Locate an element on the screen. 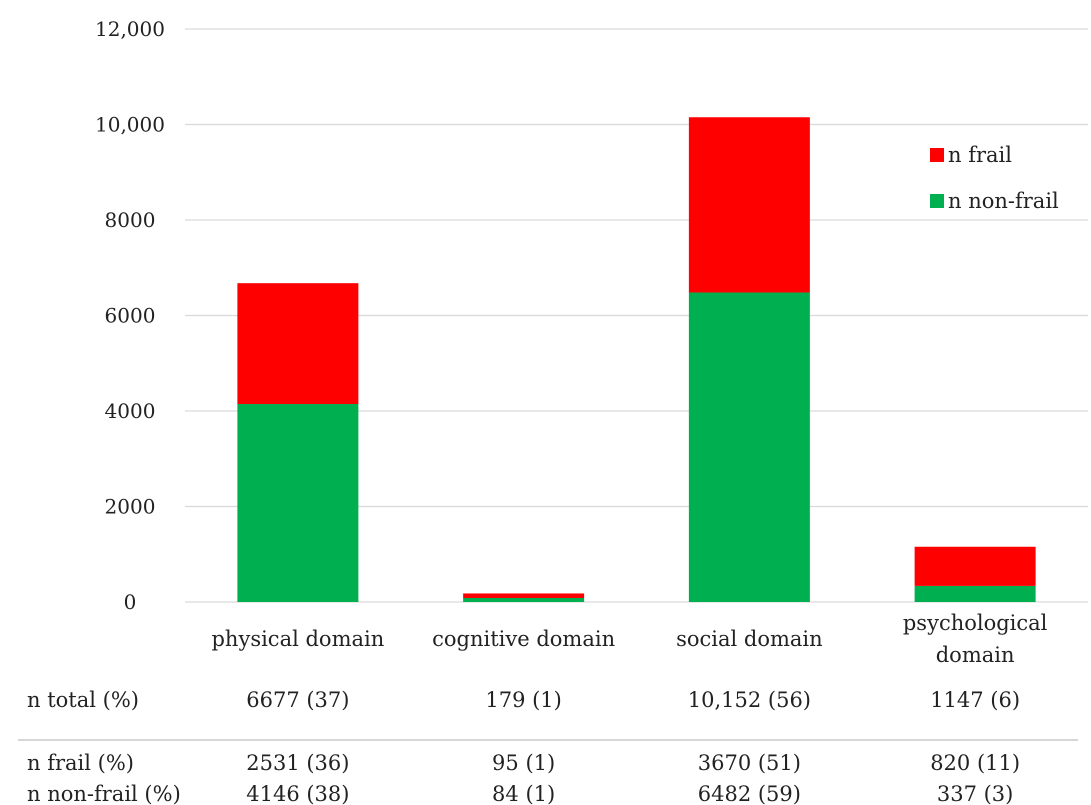  y-axis-tick-labels: 0 2000 4000 6000 8000 10,000 12,000 is located at coordinates (130, 315).